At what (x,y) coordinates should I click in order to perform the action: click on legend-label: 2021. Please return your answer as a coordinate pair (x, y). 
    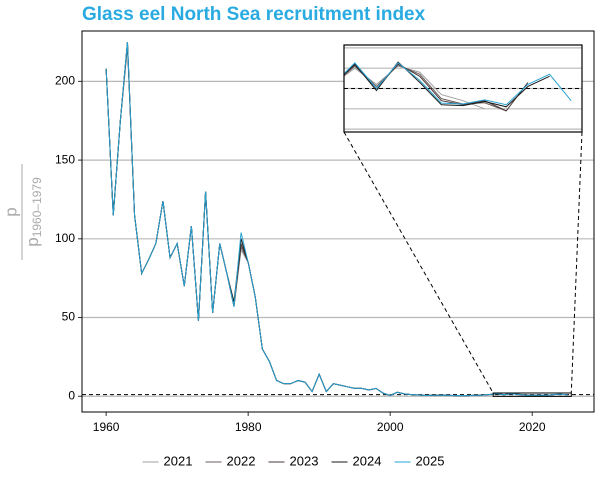
    Looking at the image, I should click on (178, 460).